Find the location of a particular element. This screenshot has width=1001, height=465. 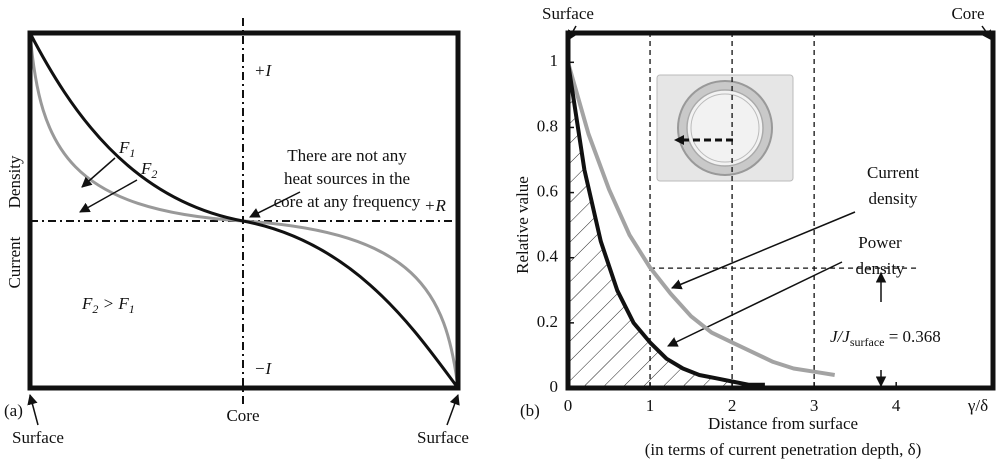

inequality: F2 > F1 is located at coordinates (108, 305).